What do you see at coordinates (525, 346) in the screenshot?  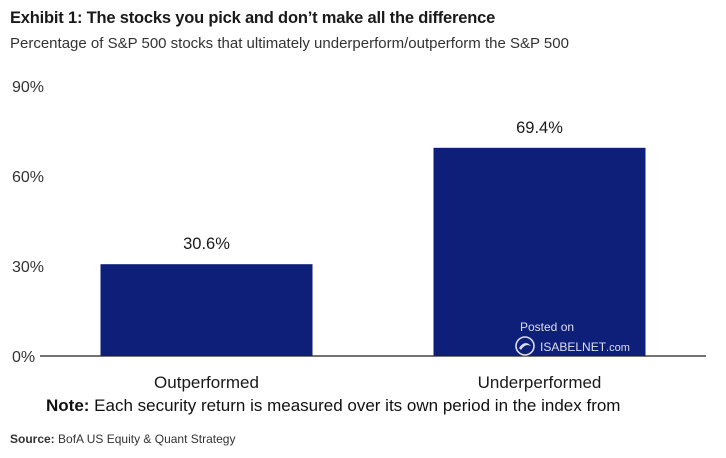 I see `isabelnet-logo-icon` at bounding box center [525, 346].